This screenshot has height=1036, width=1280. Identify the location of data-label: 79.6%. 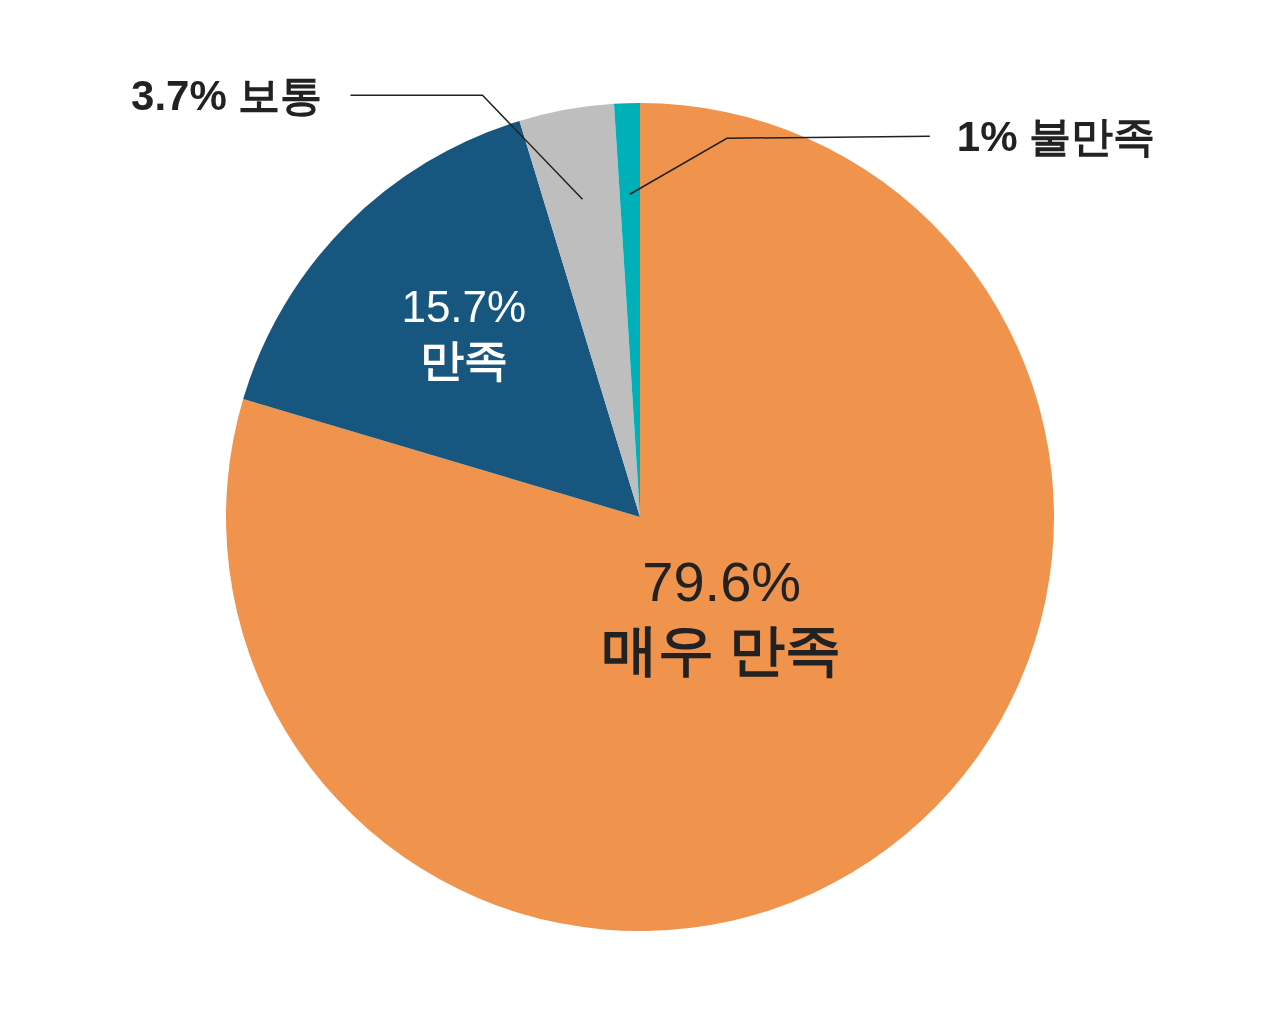
(722, 582).